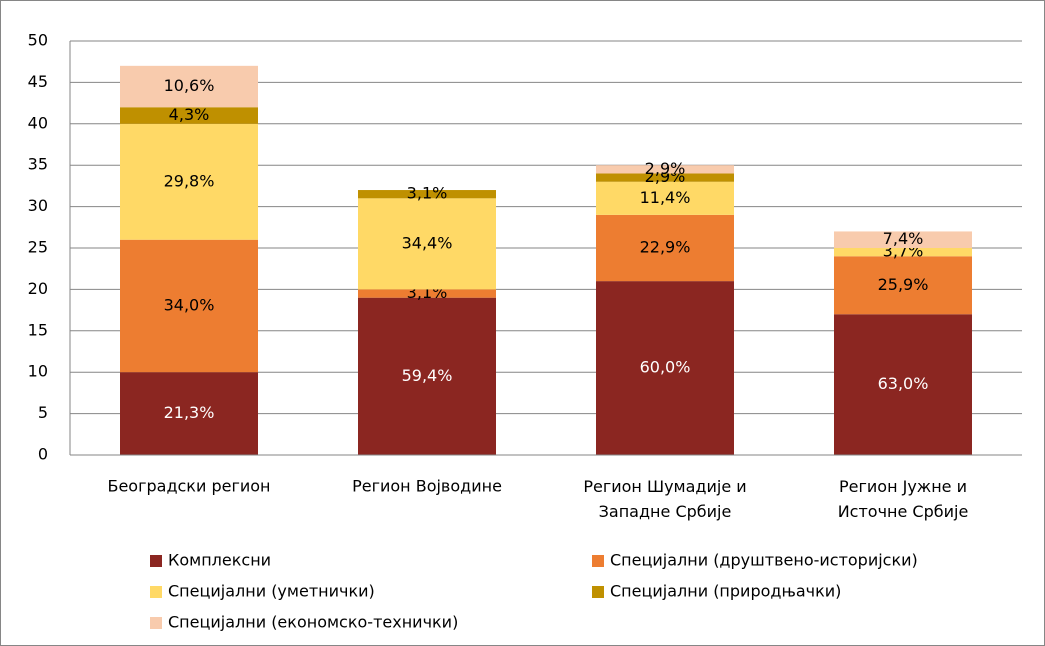 The height and width of the screenshot is (646, 1045). What do you see at coordinates (38, 288) in the screenshot?
I see `y-tick-label: 20` at bounding box center [38, 288].